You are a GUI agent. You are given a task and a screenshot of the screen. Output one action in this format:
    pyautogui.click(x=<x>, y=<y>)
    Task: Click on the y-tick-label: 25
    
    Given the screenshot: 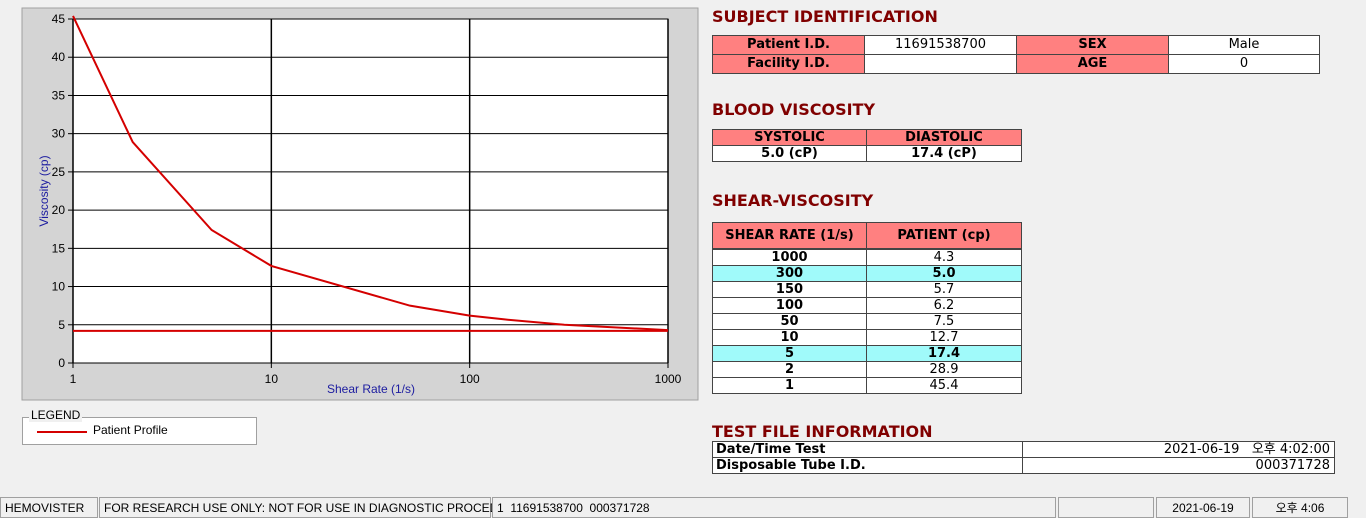 What is the action you would take?
    pyautogui.click(x=59, y=172)
    